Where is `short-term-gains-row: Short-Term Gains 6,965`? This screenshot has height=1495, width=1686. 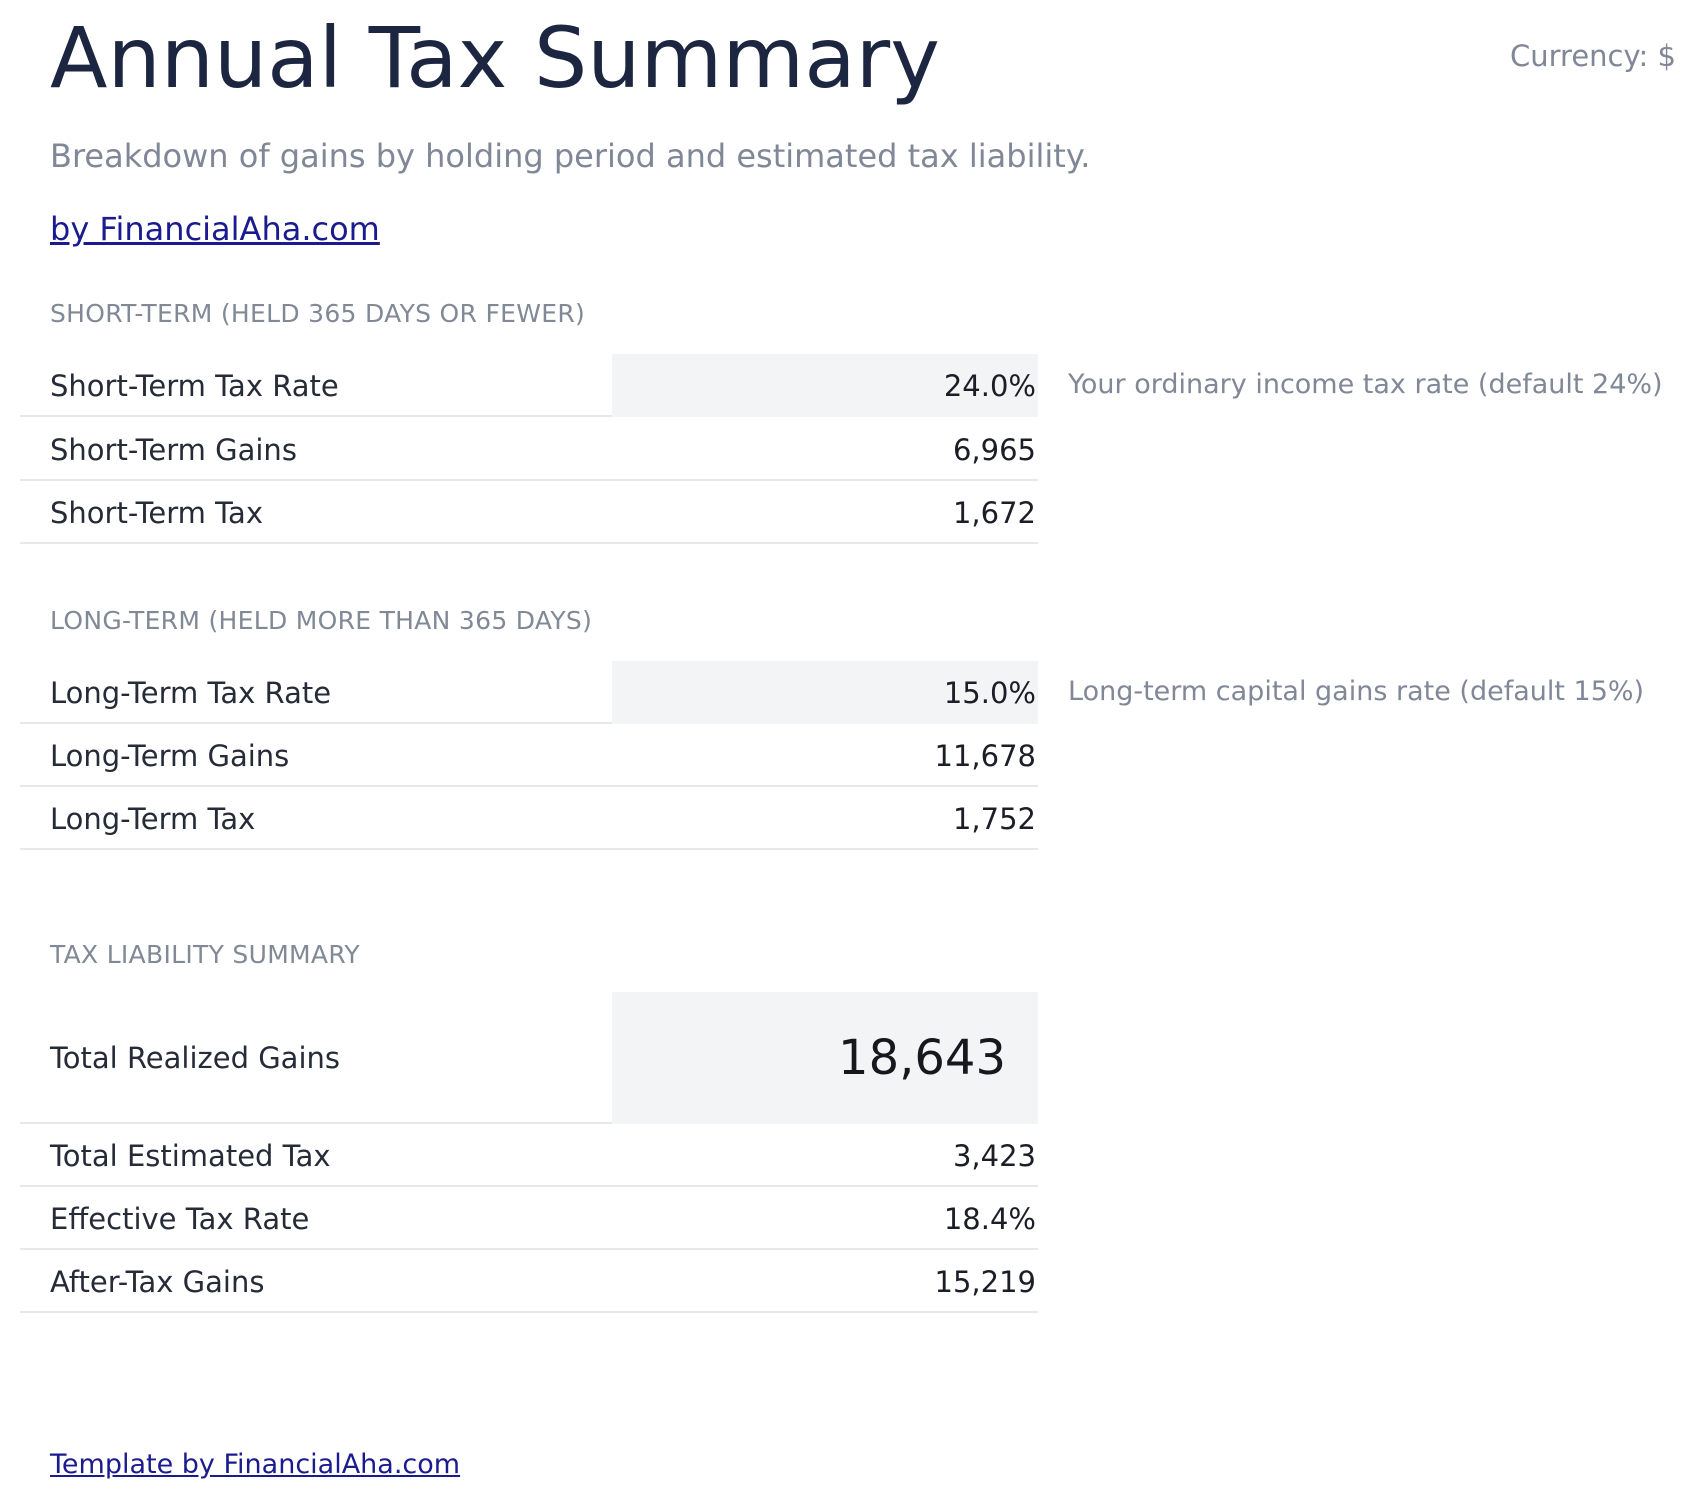 short-term-gains-row: Short-Term Gains 6,965 is located at coordinates (529, 449).